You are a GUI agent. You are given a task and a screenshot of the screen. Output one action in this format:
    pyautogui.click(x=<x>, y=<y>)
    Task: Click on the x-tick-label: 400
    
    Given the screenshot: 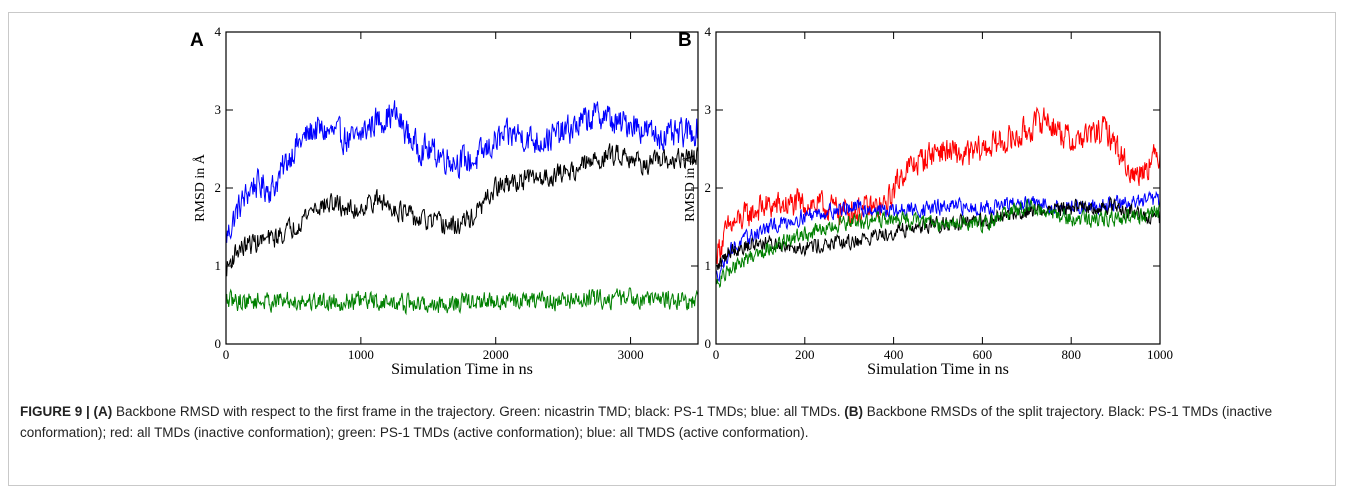 What is the action you would take?
    pyautogui.click(x=894, y=354)
    